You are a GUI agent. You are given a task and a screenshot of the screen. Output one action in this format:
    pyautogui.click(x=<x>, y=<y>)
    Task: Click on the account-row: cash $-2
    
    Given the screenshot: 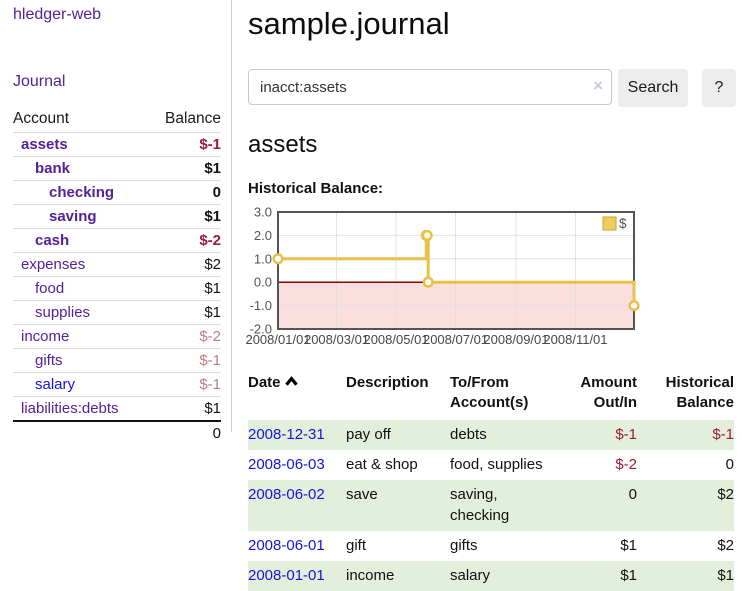 What is the action you would take?
    pyautogui.click(x=117, y=240)
    